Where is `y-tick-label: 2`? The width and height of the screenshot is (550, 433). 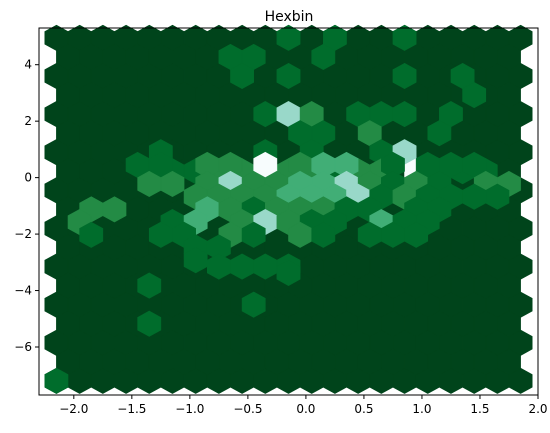 y-tick-label: 2 is located at coordinates (28, 121).